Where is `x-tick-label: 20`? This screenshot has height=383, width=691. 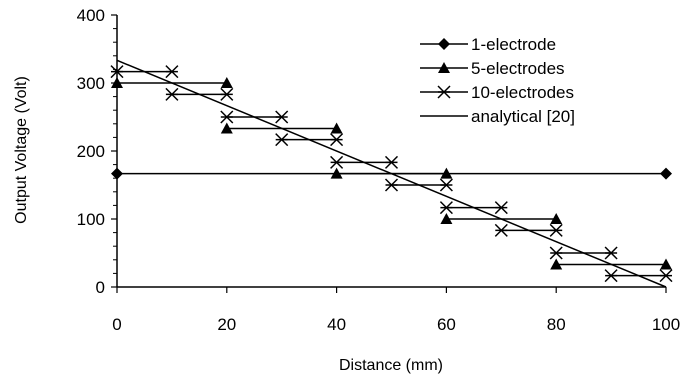
x-tick-label: 20 is located at coordinates (226, 324).